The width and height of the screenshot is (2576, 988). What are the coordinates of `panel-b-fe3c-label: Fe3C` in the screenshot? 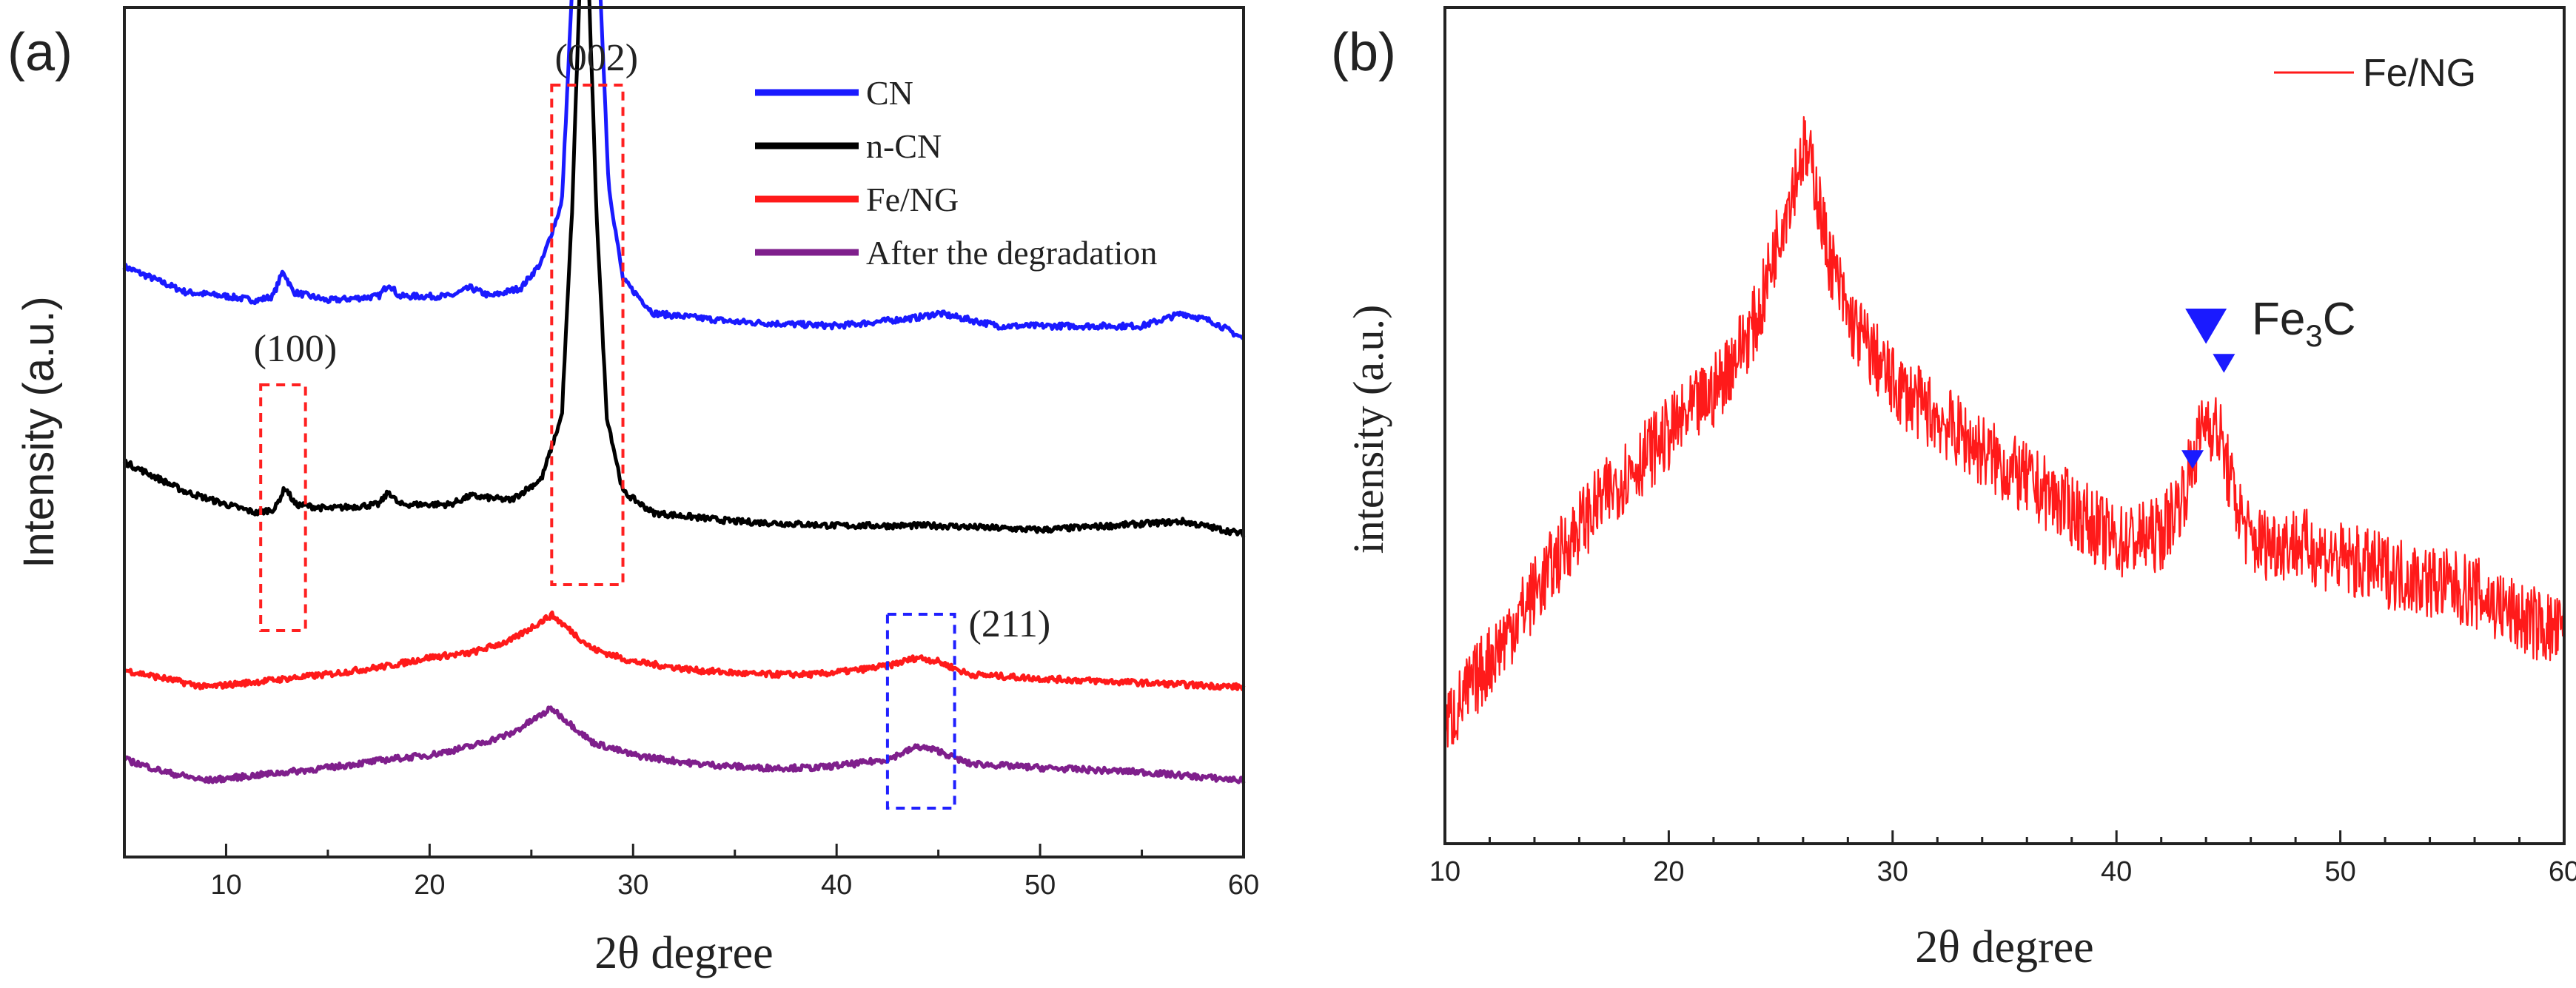 It's located at (2304, 323).